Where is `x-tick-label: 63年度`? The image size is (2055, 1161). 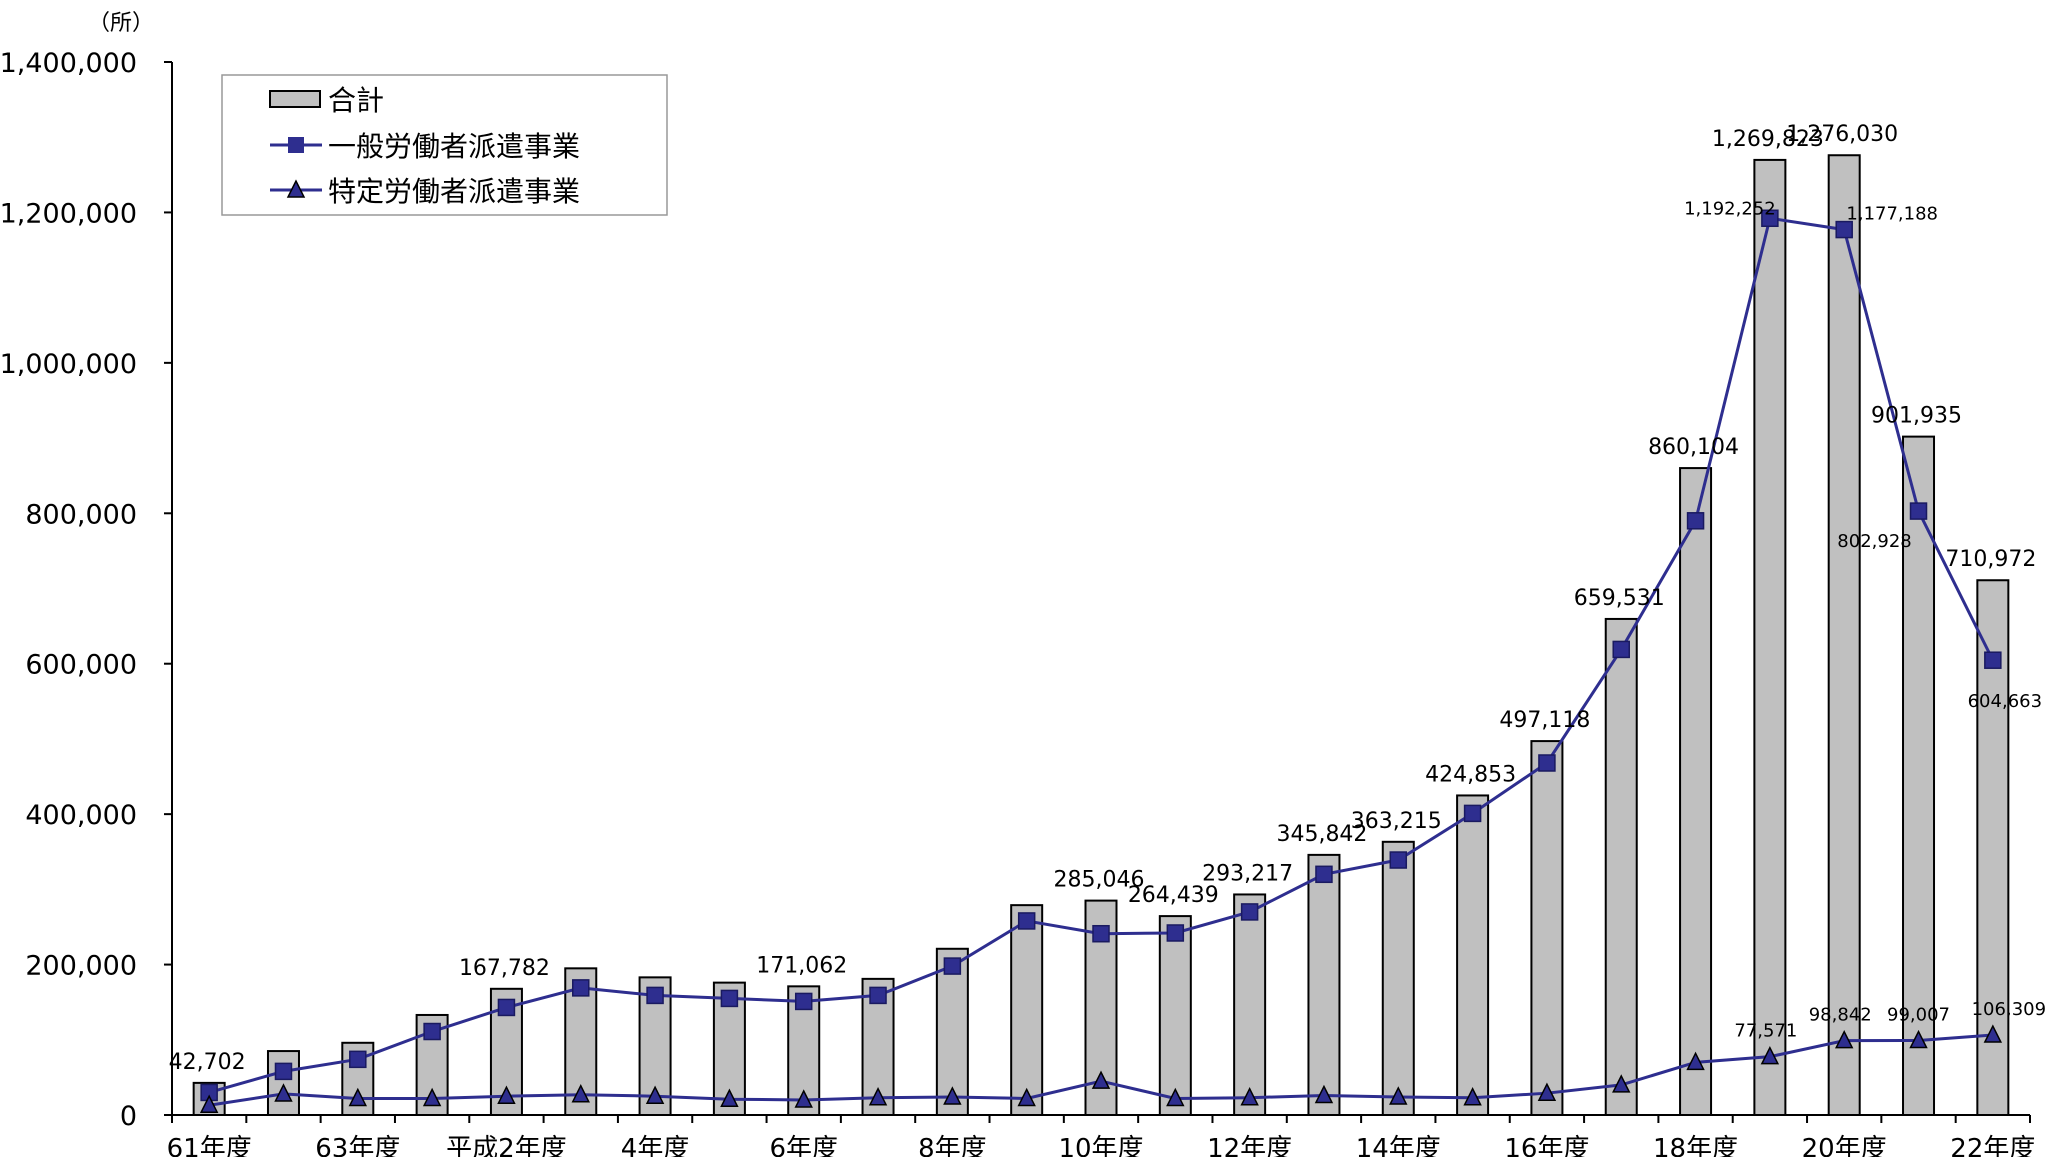
x-tick-label: 63年度 is located at coordinates (357, 1145).